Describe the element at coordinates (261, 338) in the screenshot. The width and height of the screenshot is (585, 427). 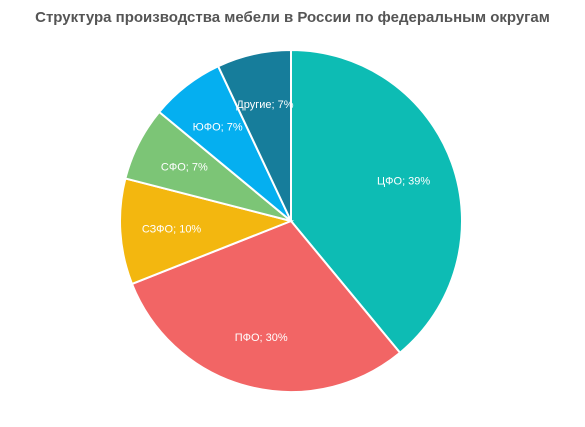
I see `slice-label-1: ПФО; 30%` at that location.